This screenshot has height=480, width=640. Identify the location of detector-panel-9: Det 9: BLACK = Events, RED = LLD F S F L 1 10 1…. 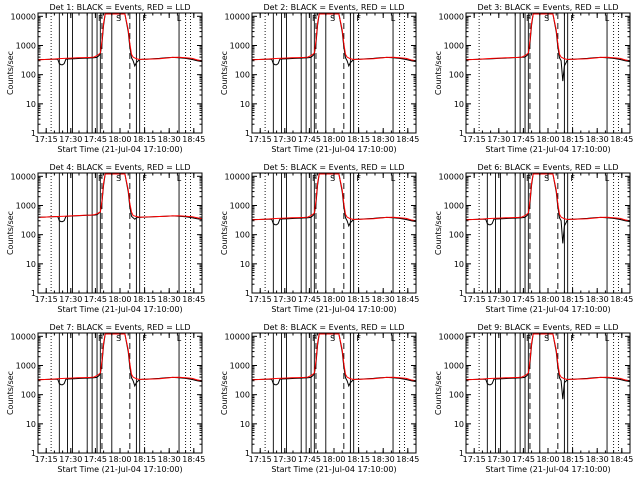
(533, 398).